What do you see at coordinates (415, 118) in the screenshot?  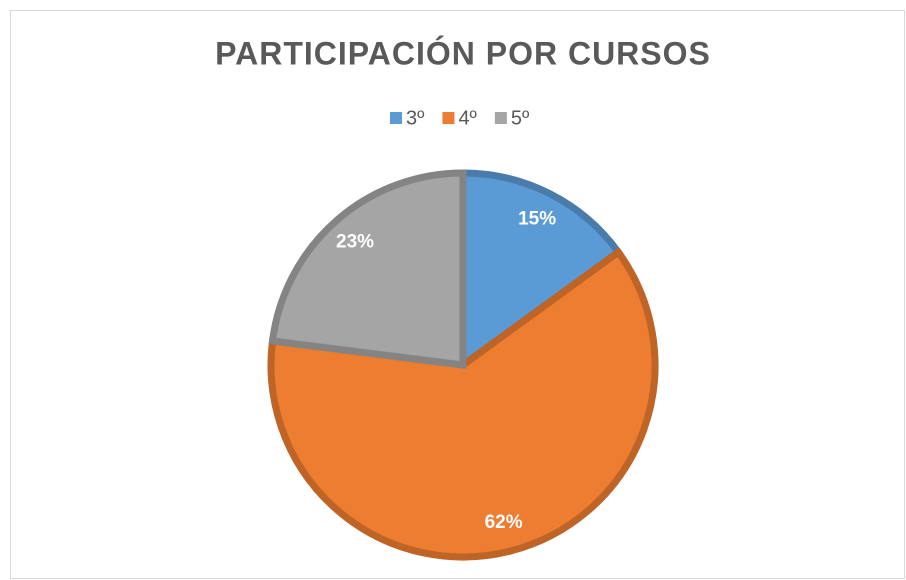 I see `legend-label: 3º` at bounding box center [415, 118].